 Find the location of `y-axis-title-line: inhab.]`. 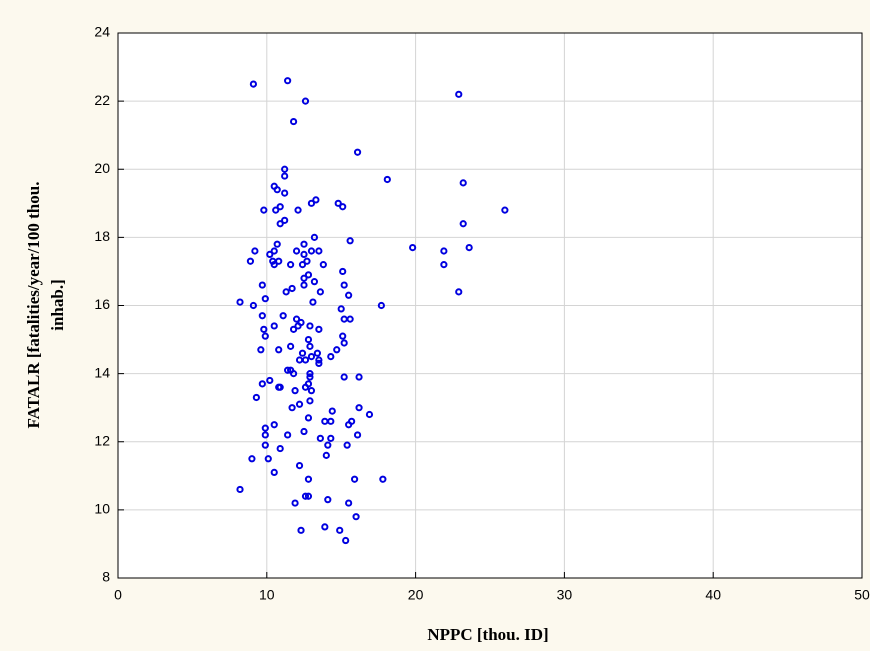

y-axis-title-line: inhab.] is located at coordinates (57, 305).